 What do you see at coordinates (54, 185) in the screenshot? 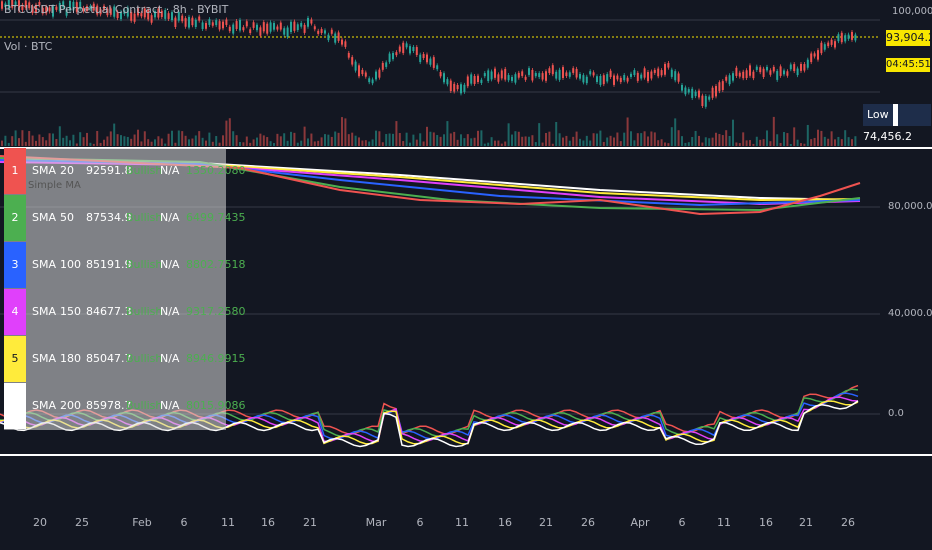
I see `indicator-name: Simple MA` at bounding box center [54, 185].